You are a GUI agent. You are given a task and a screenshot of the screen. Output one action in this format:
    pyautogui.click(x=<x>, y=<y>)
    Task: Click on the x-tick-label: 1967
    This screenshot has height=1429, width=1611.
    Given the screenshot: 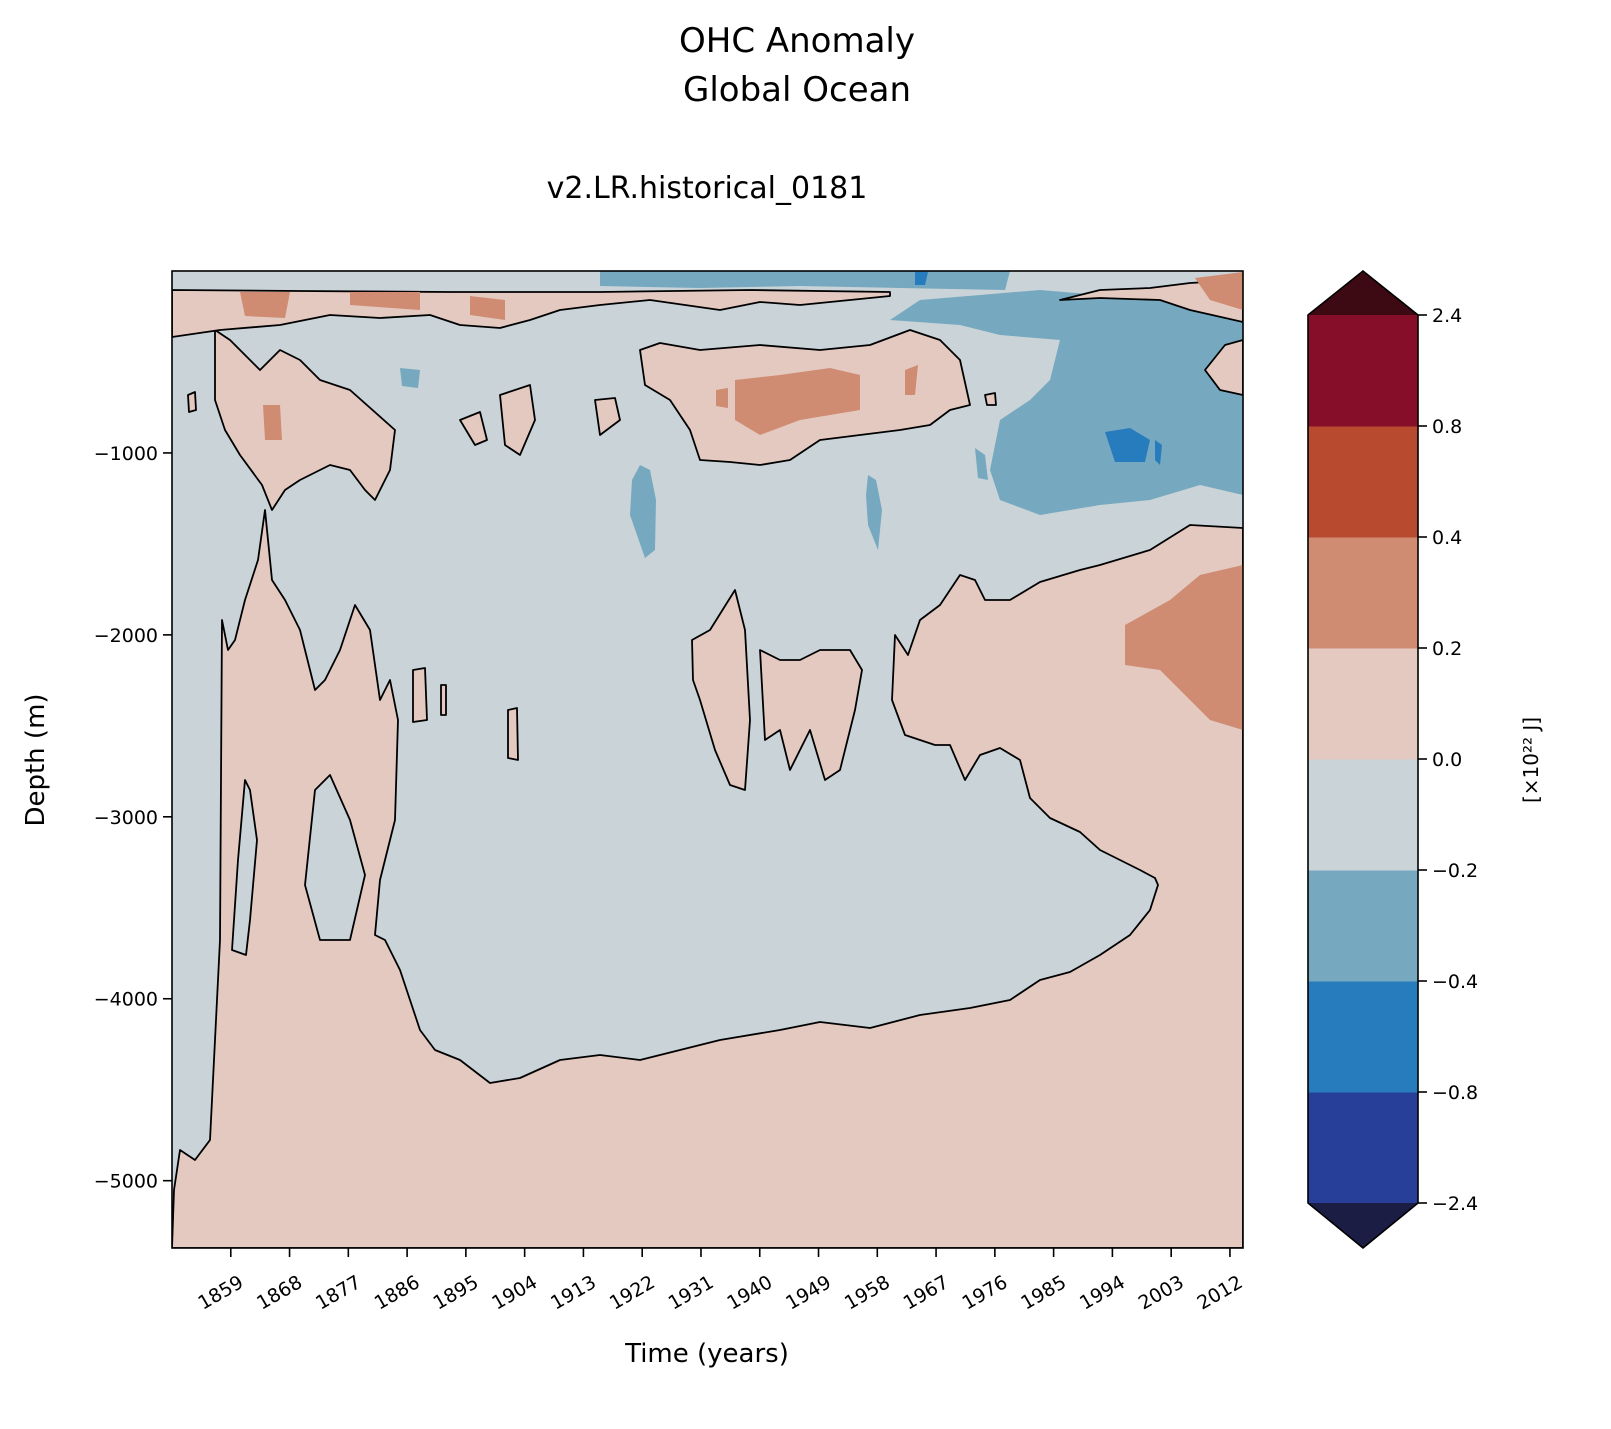 What is the action you would take?
    pyautogui.click(x=926, y=1292)
    